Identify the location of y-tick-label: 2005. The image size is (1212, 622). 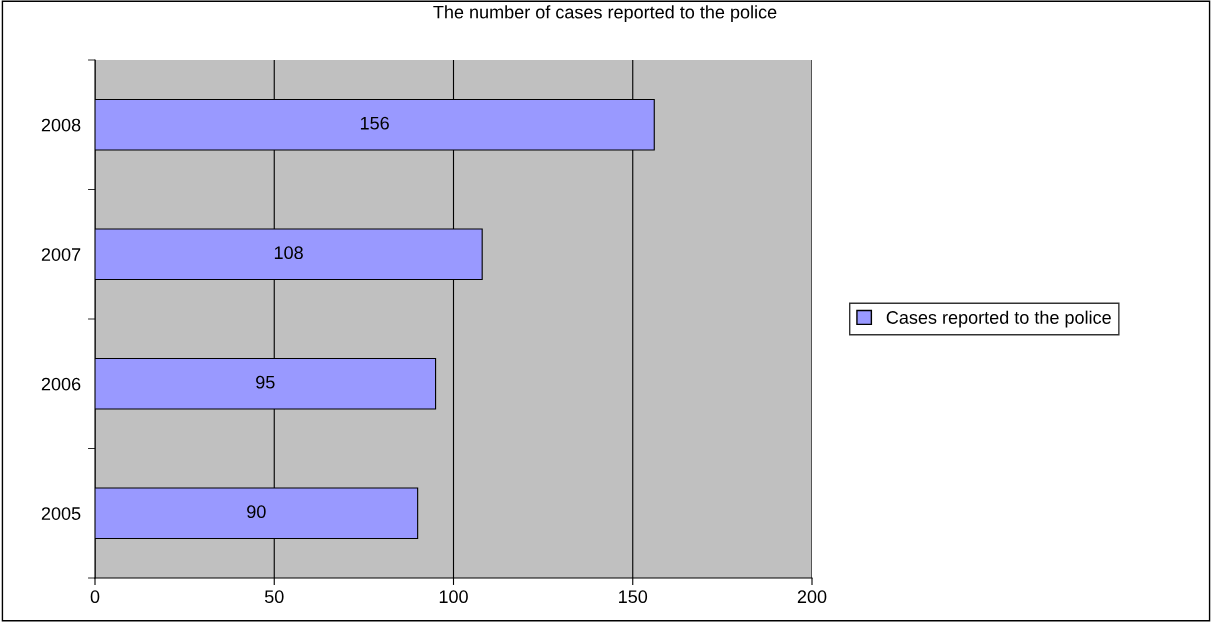
(61, 513).